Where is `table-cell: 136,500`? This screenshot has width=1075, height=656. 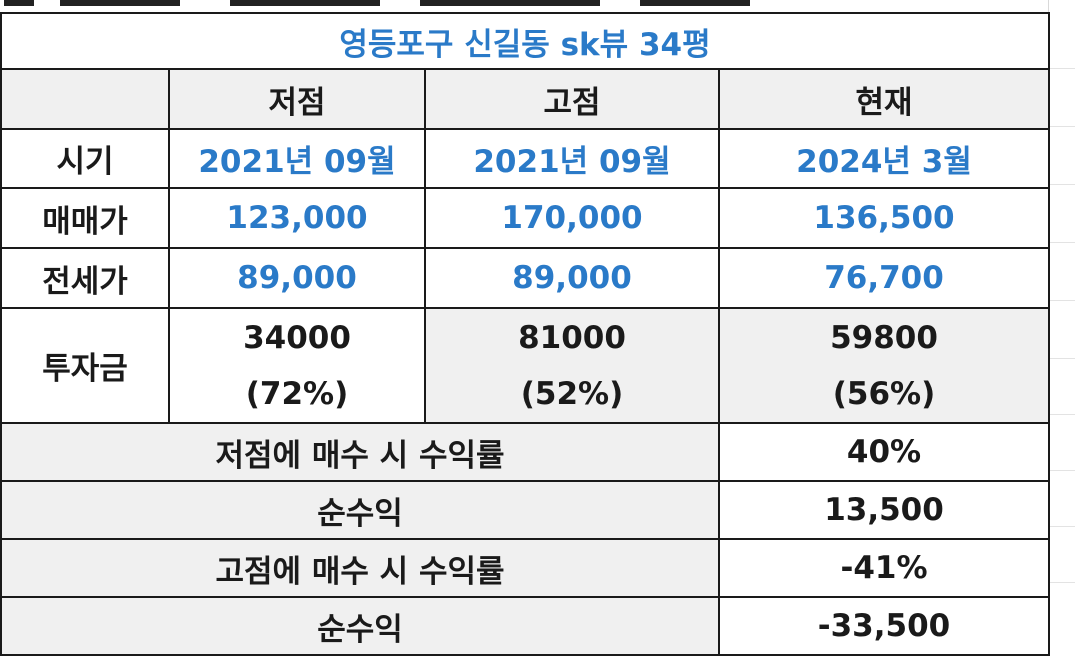 table-cell: 136,500 is located at coordinates (884, 218).